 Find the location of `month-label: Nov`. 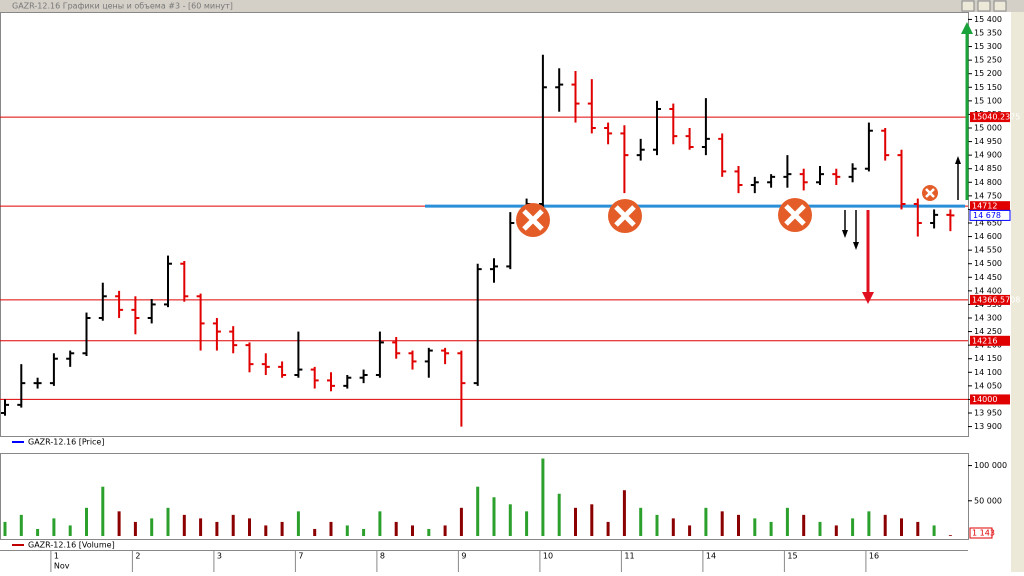

month-label: Nov is located at coordinates (62, 566).